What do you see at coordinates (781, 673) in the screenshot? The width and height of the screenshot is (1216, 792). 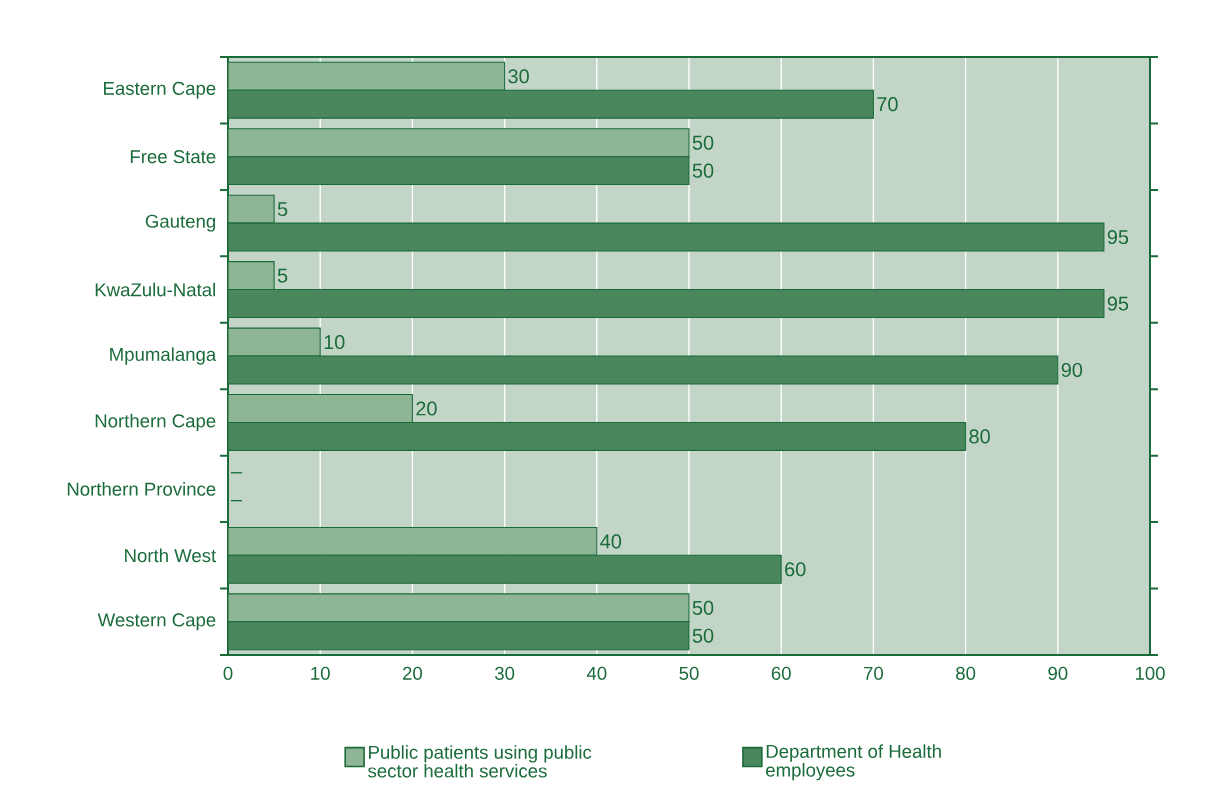 I see `x-tick-label: 60` at bounding box center [781, 673].